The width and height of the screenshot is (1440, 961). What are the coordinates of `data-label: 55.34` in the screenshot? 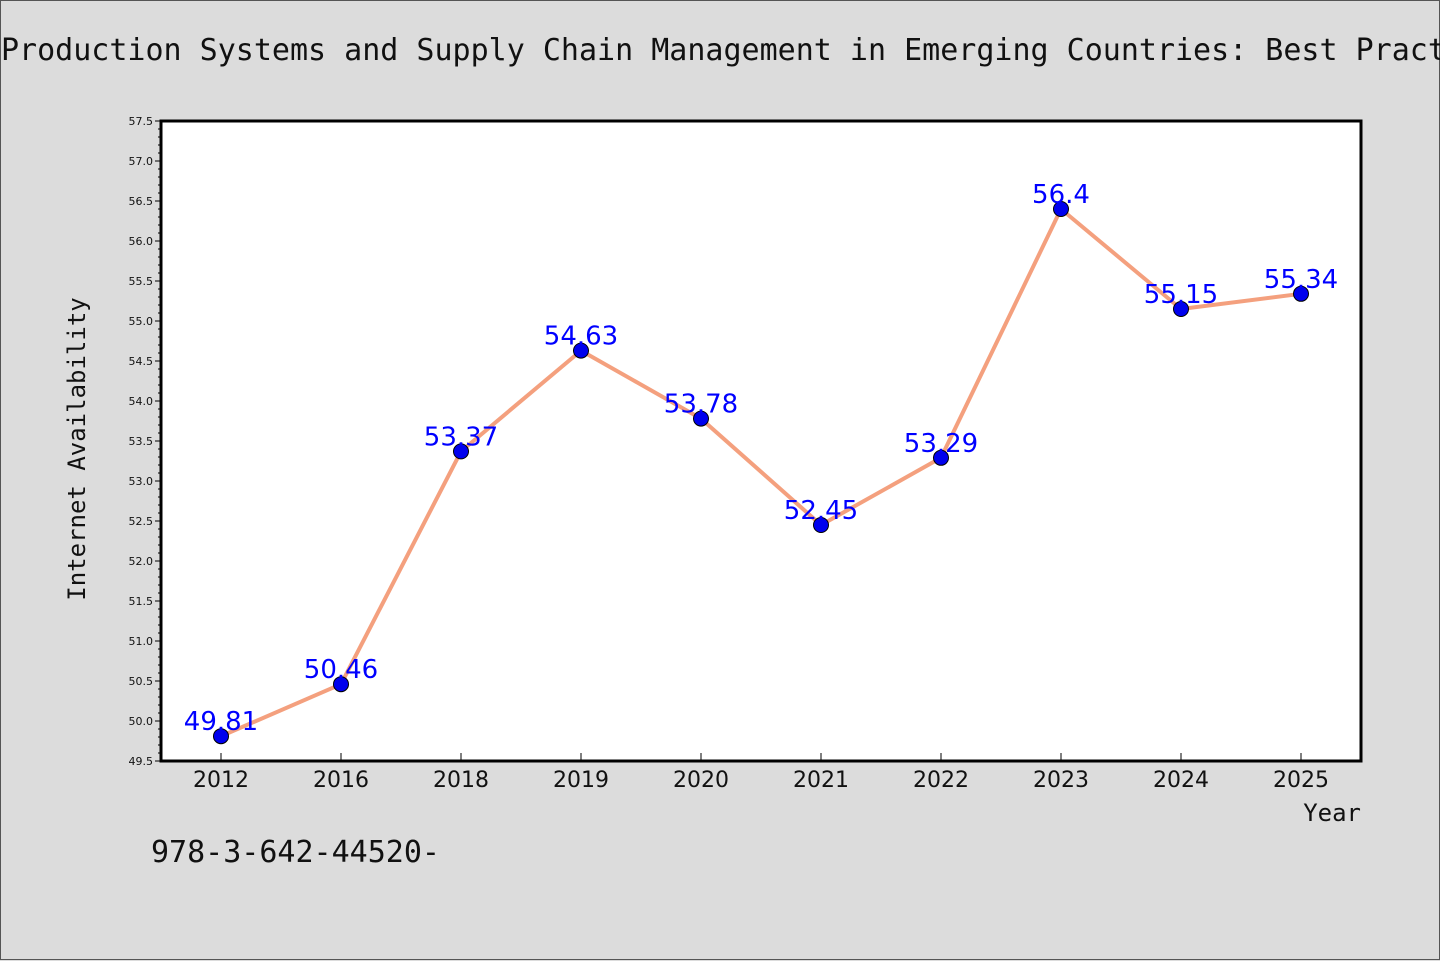 It's located at (1301, 280).